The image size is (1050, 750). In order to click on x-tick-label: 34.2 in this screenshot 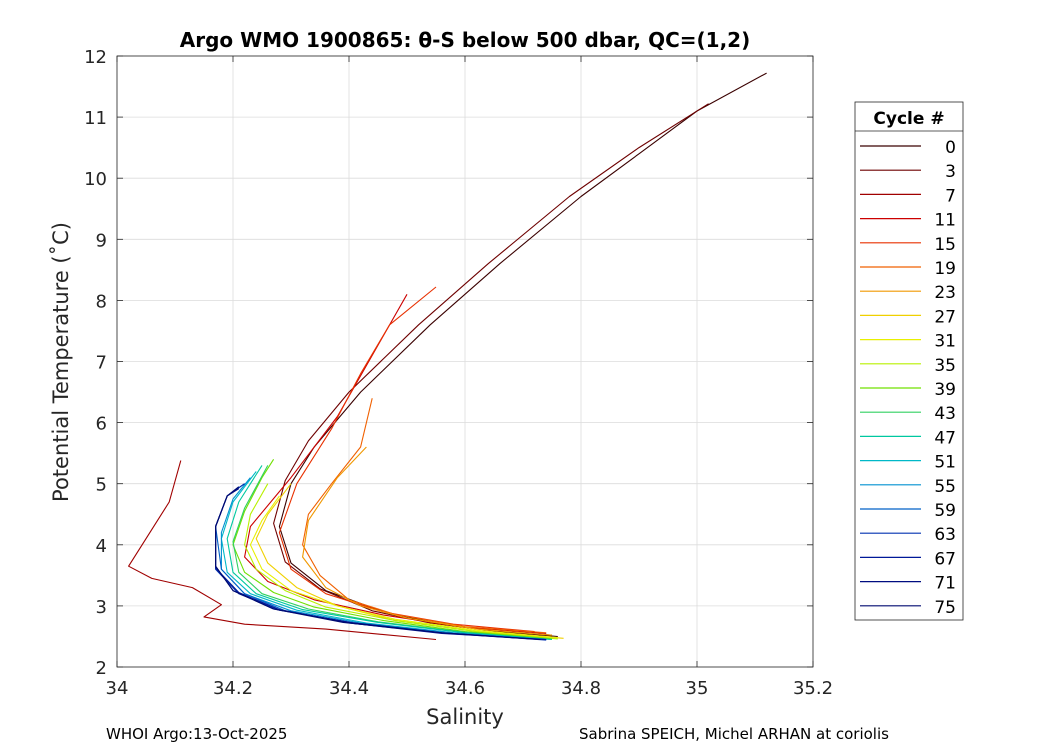, I will do `click(233, 688)`.